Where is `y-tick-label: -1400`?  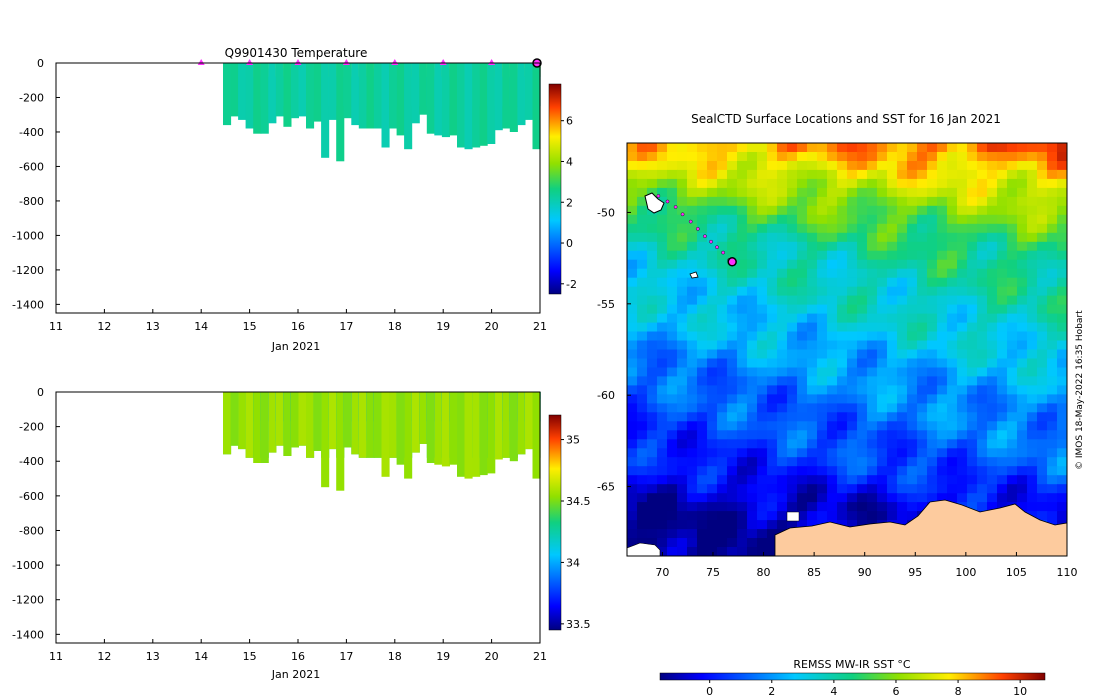 y-tick-label: -1400 is located at coordinates (28, 634).